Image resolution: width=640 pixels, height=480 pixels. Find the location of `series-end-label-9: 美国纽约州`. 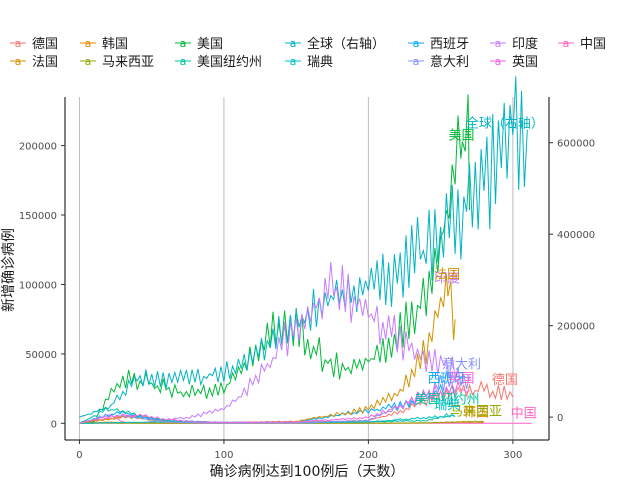

series-end-label-9: 美国纽约州 is located at coordinates (447, 399).